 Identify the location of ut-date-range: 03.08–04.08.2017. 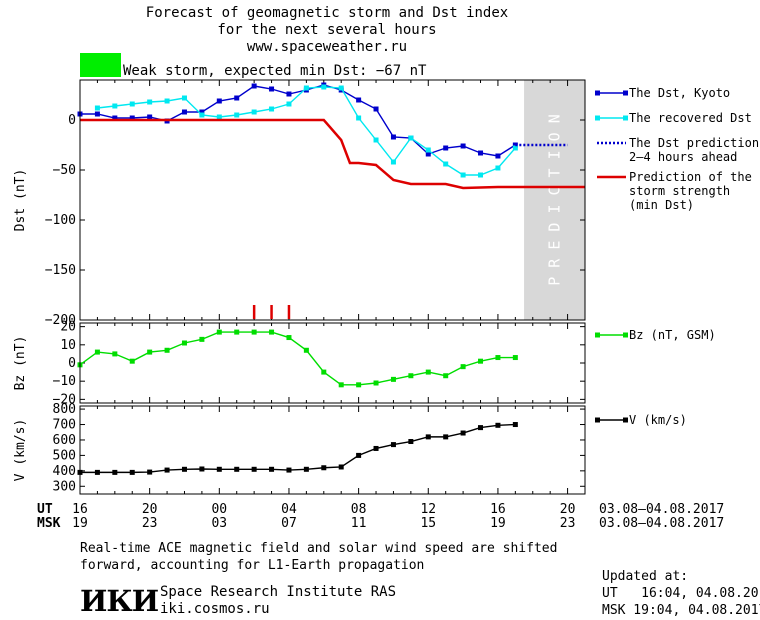
(661, 509).